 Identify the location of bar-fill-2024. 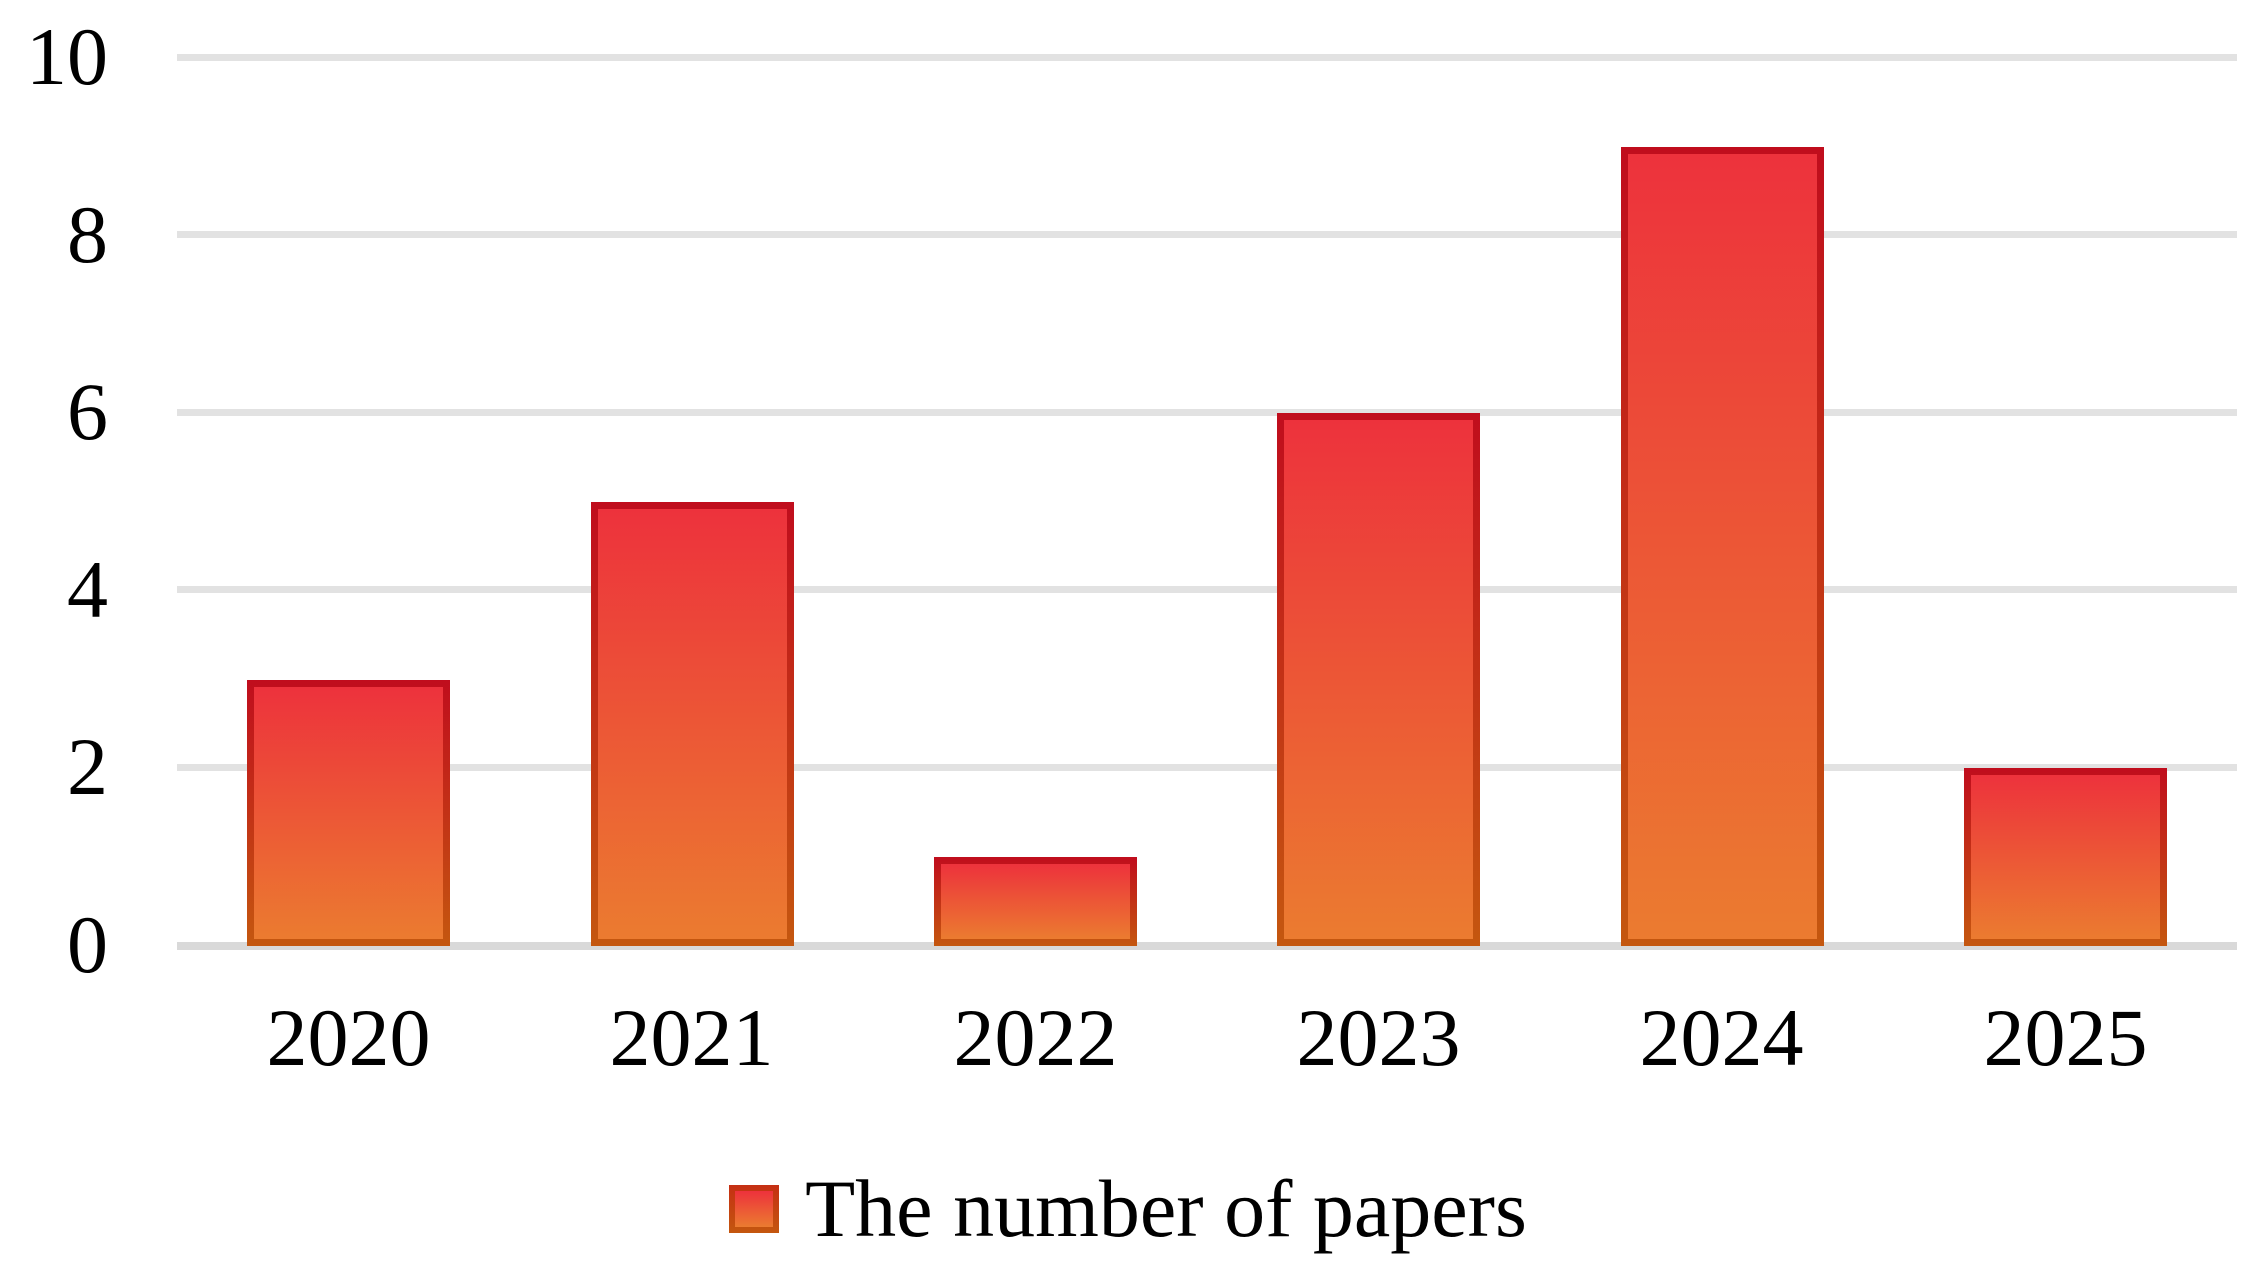
(1722, 546).